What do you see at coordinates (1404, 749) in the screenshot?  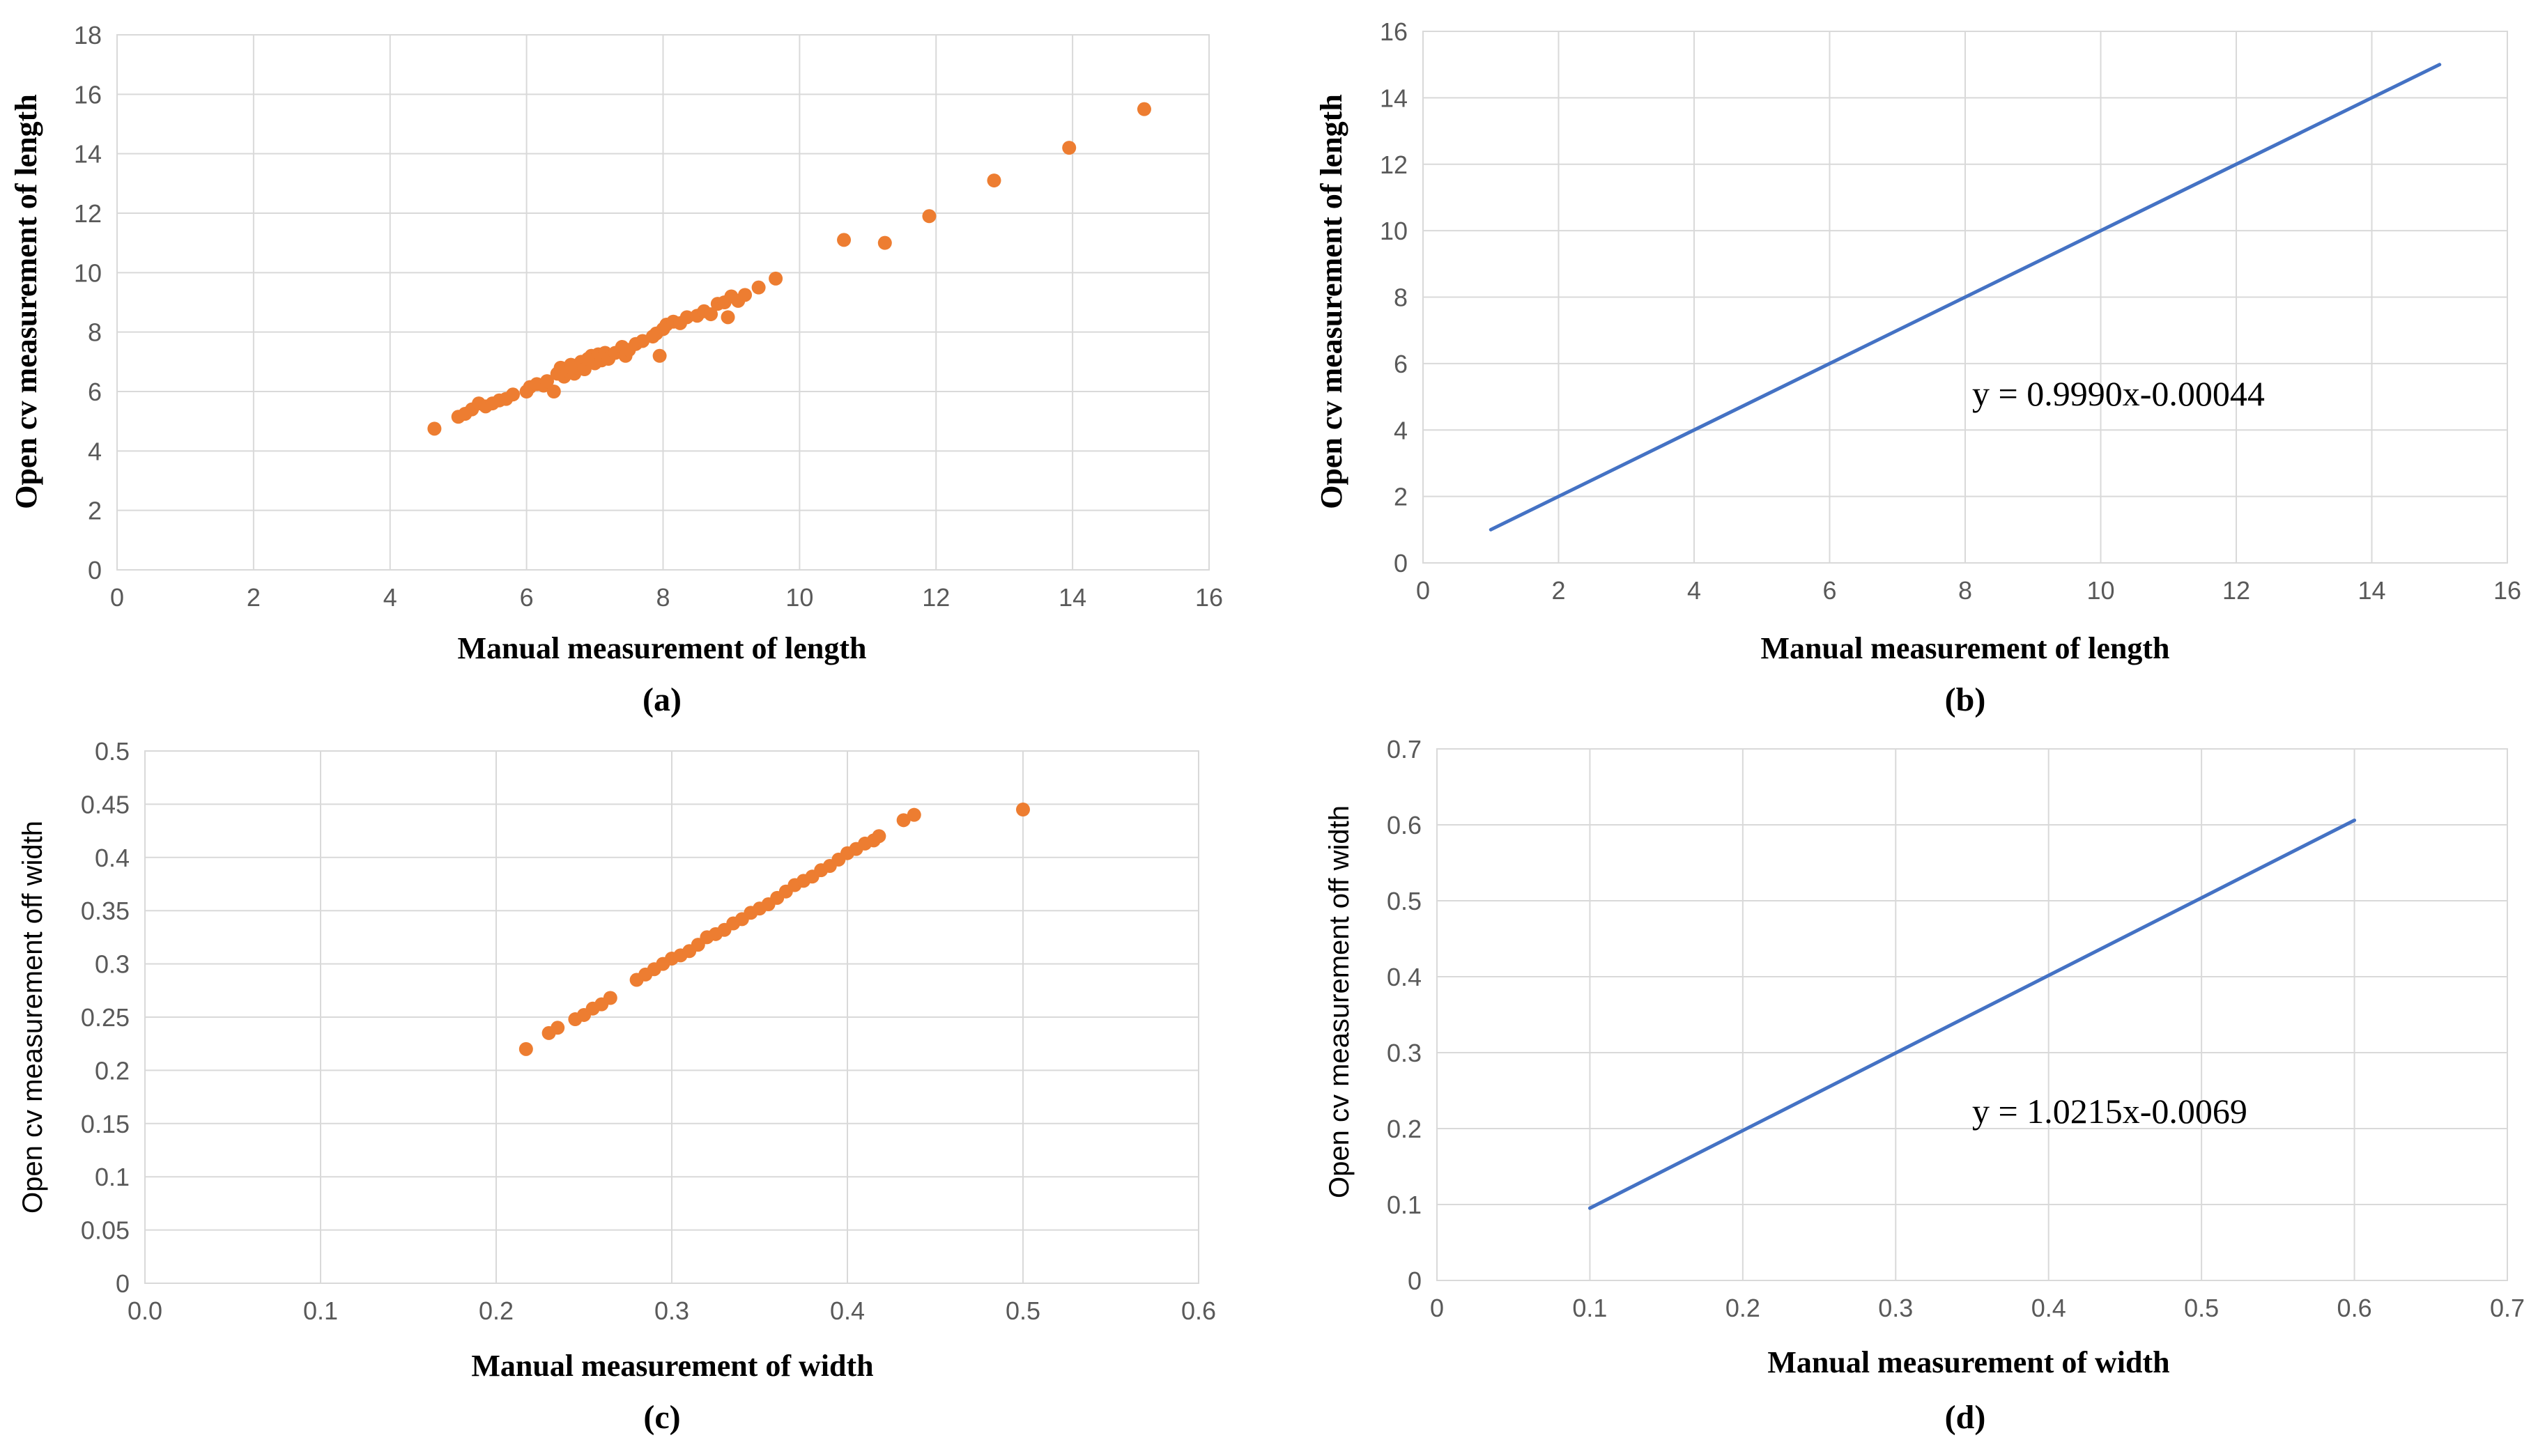 I see `y-tick-label: 0.7` at bounding box center [1404, 749].